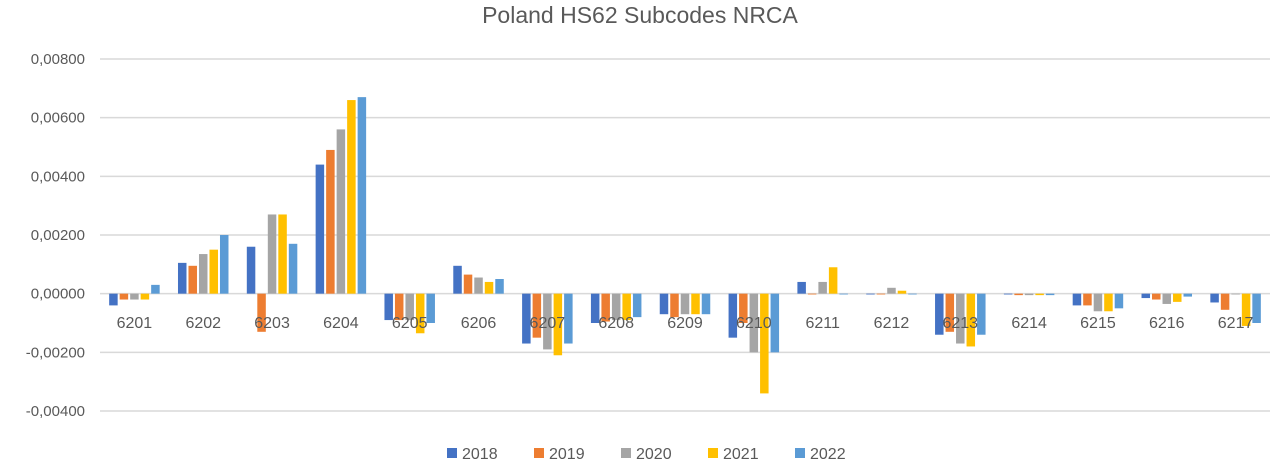  Describe the element at coordinates (539, 453) in the screenshot. I see `legend-swatch-2019` at that location.